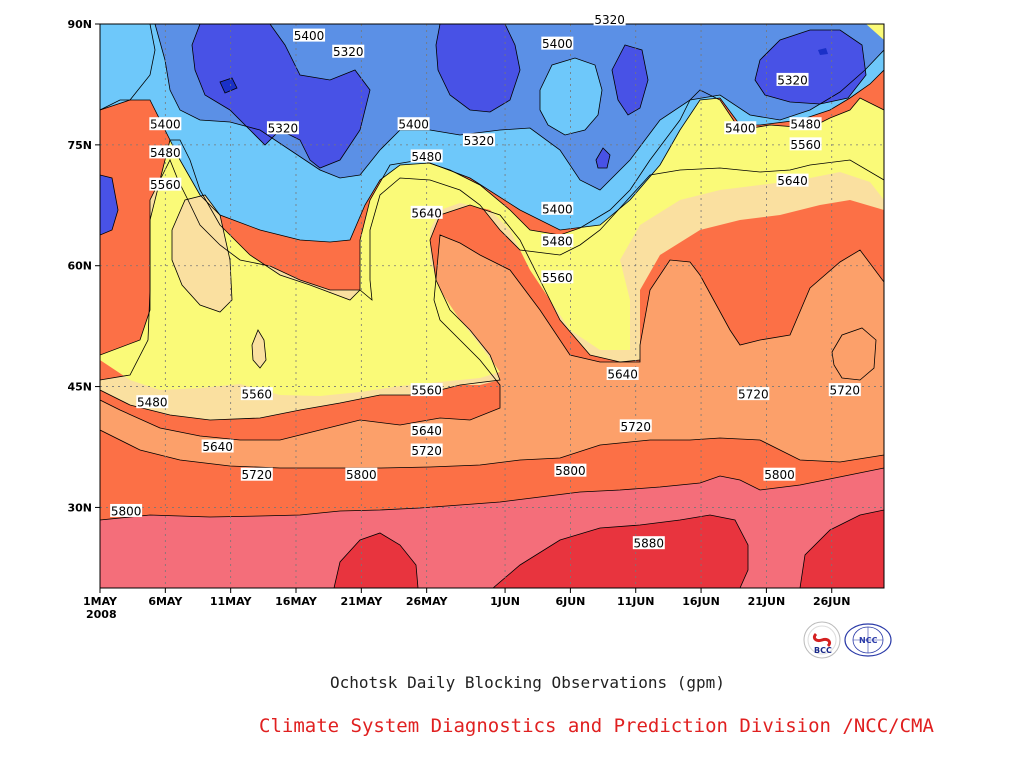  I want to click on bcc-logo: BCC, so click(822, 640).